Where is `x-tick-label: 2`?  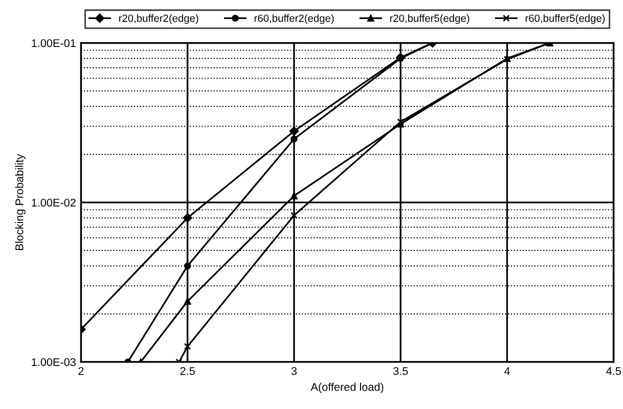
x-tick-label: 2 is located at coordinates (81, 371).